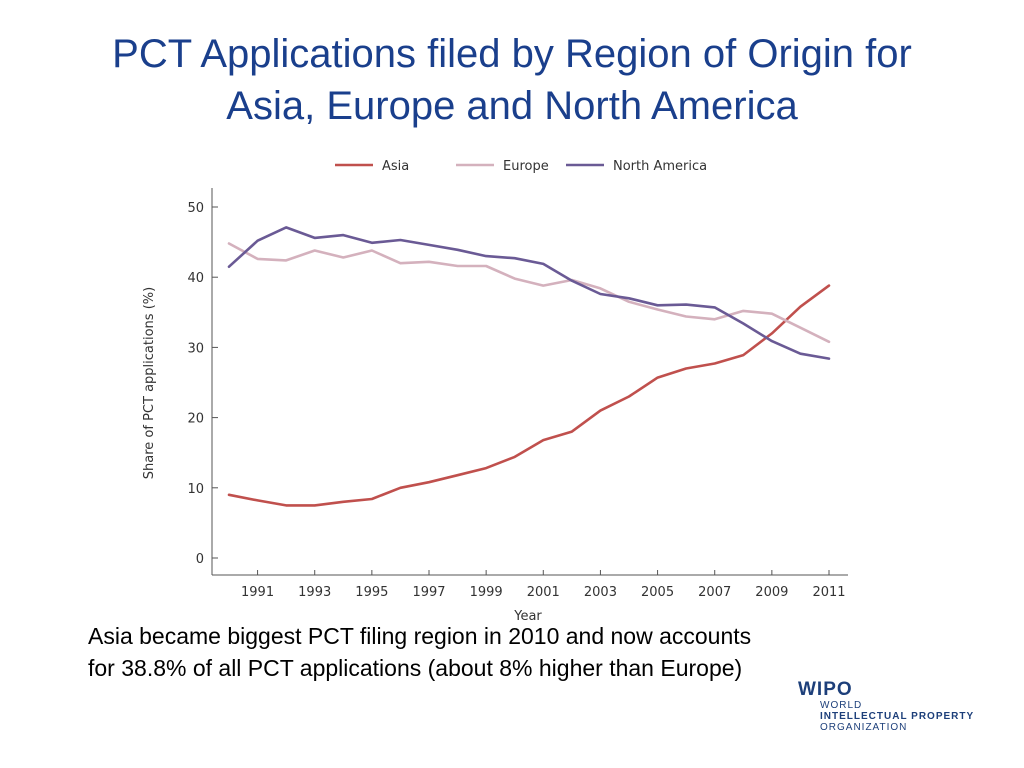 The width and height of the screenshot is (1024, 768). What do you see at coordinates (828, 592) in the screenshot?
I see `x-tick-label: 2011` at bounding box center [828, 592].